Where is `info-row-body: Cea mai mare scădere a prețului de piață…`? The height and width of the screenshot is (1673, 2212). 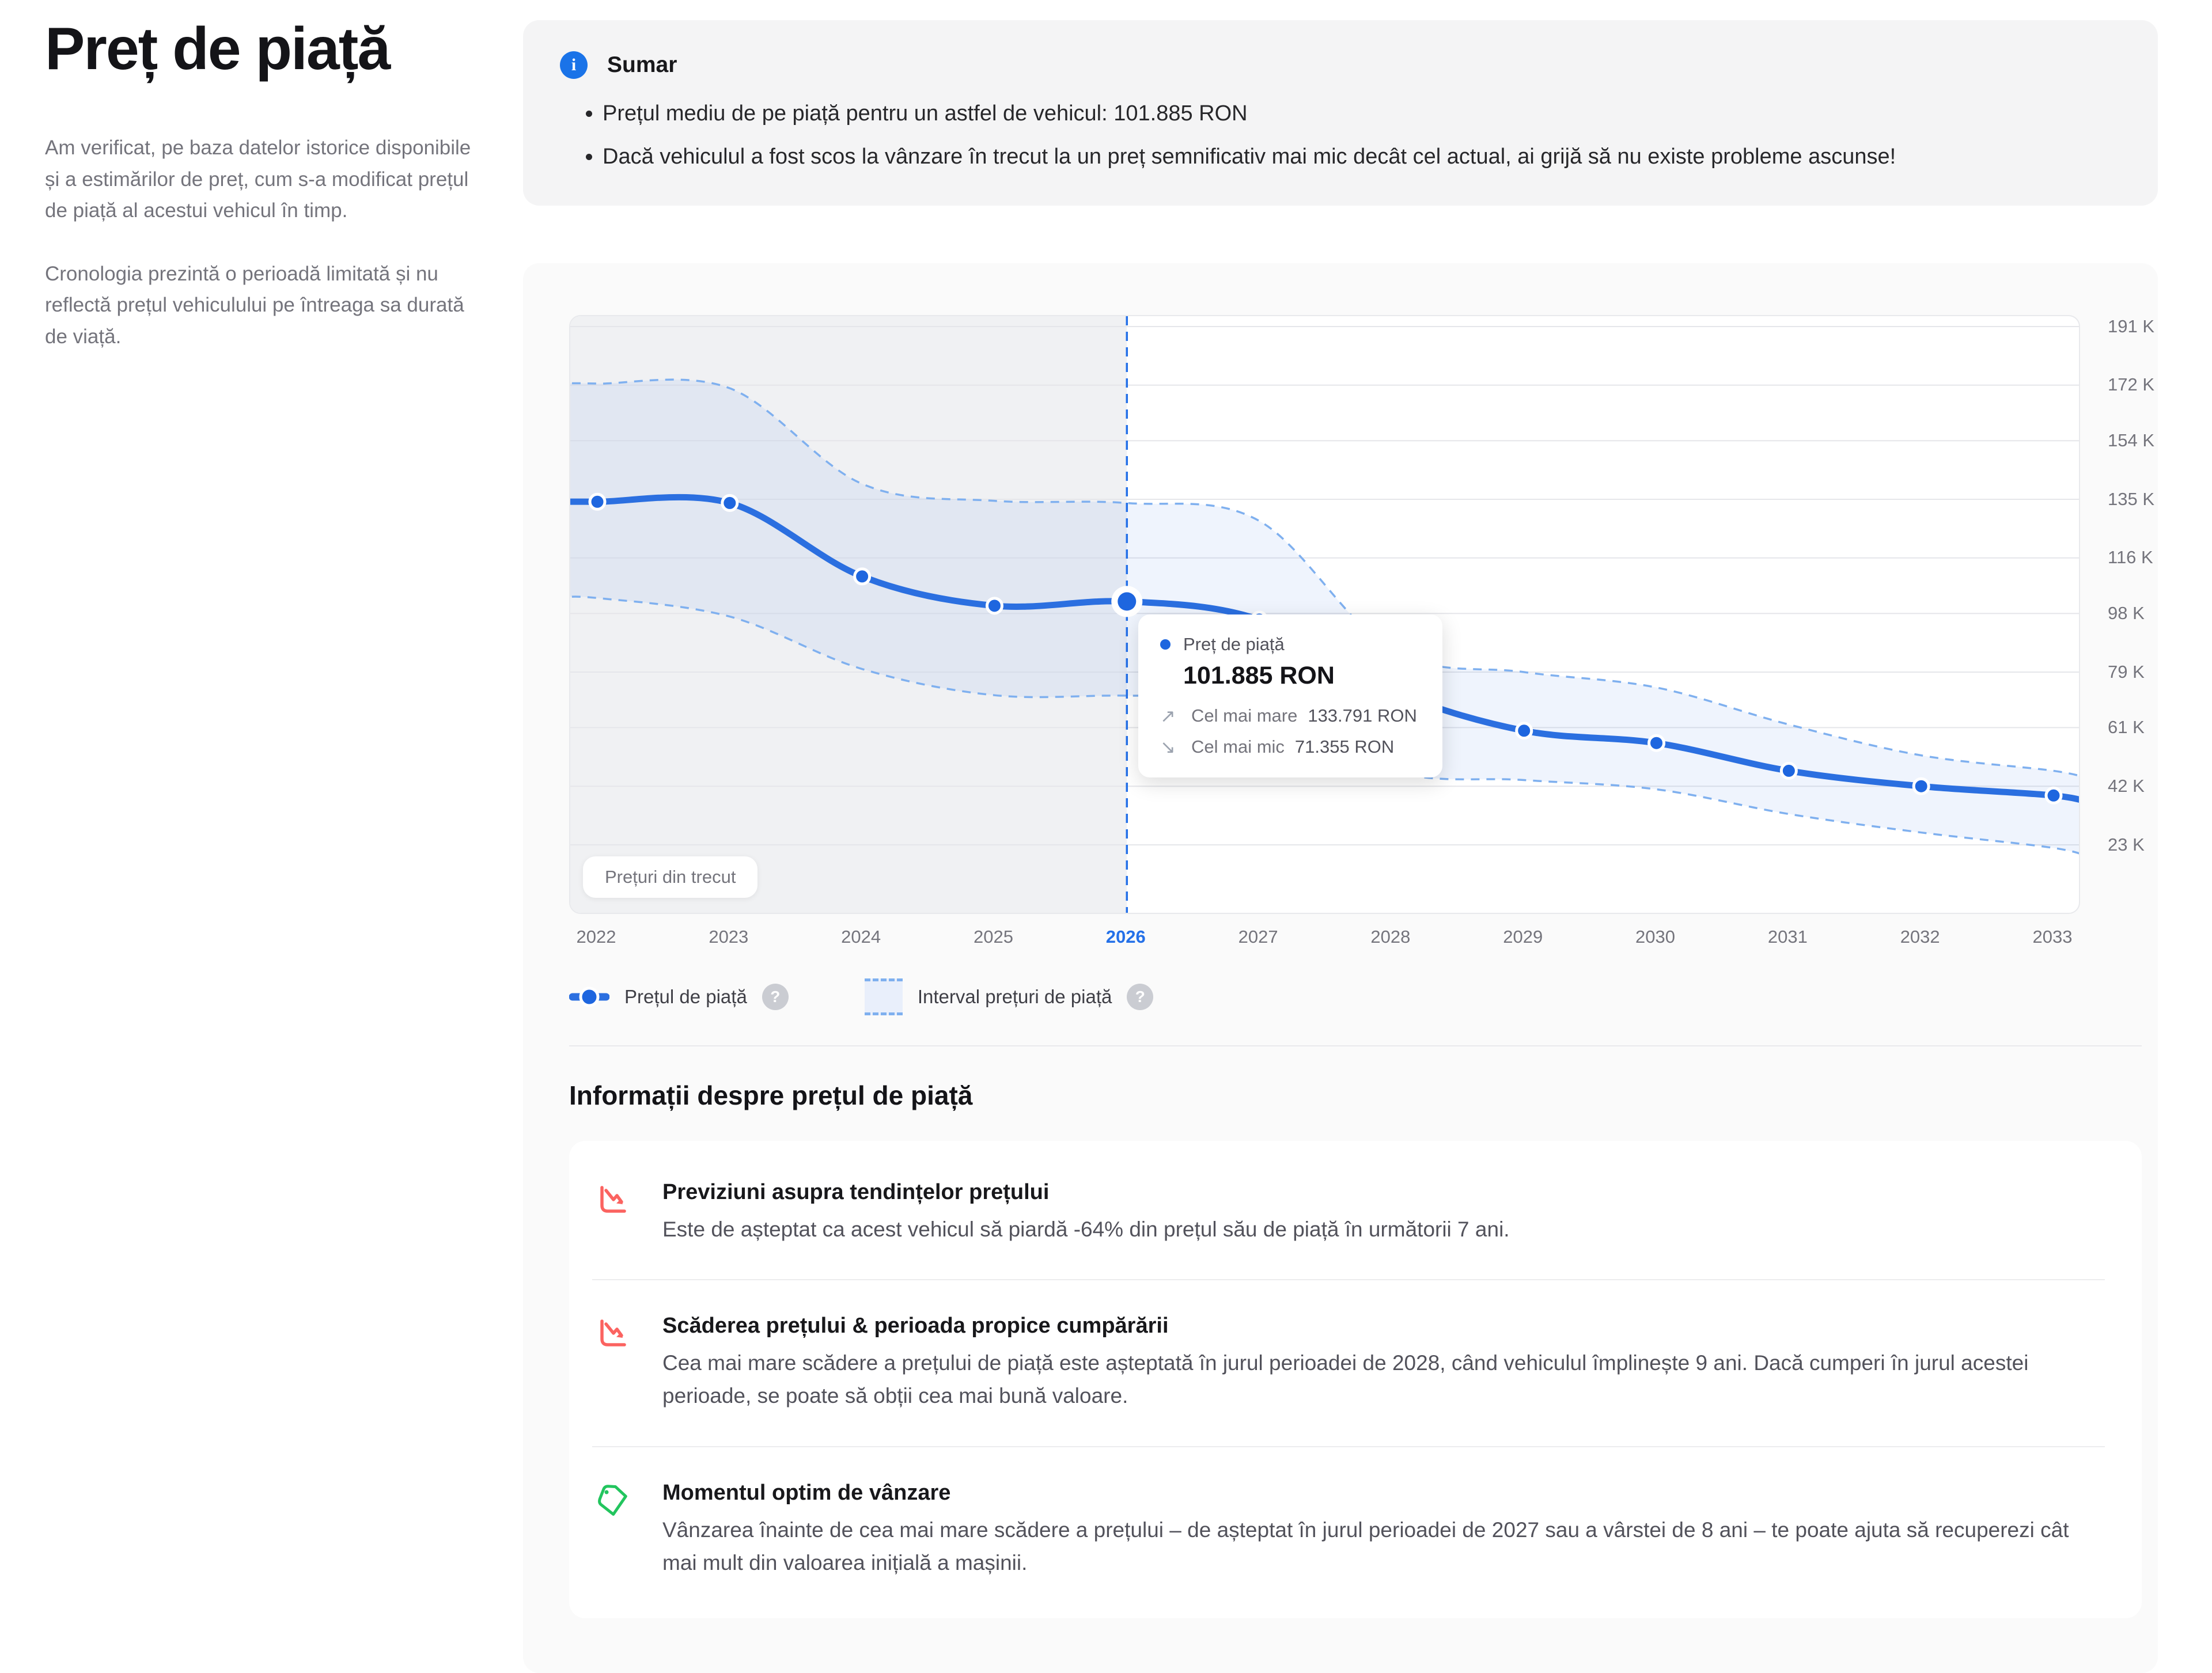 info-row-body: Cea mai mare scădere a prețului de piață… is located at coordinates (1345, 1379).